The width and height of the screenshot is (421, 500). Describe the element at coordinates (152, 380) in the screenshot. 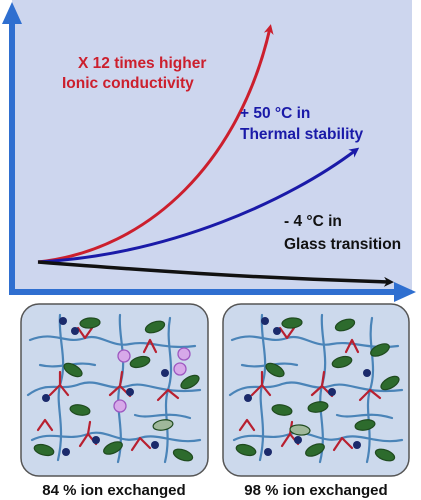

I see `anions` at that location.